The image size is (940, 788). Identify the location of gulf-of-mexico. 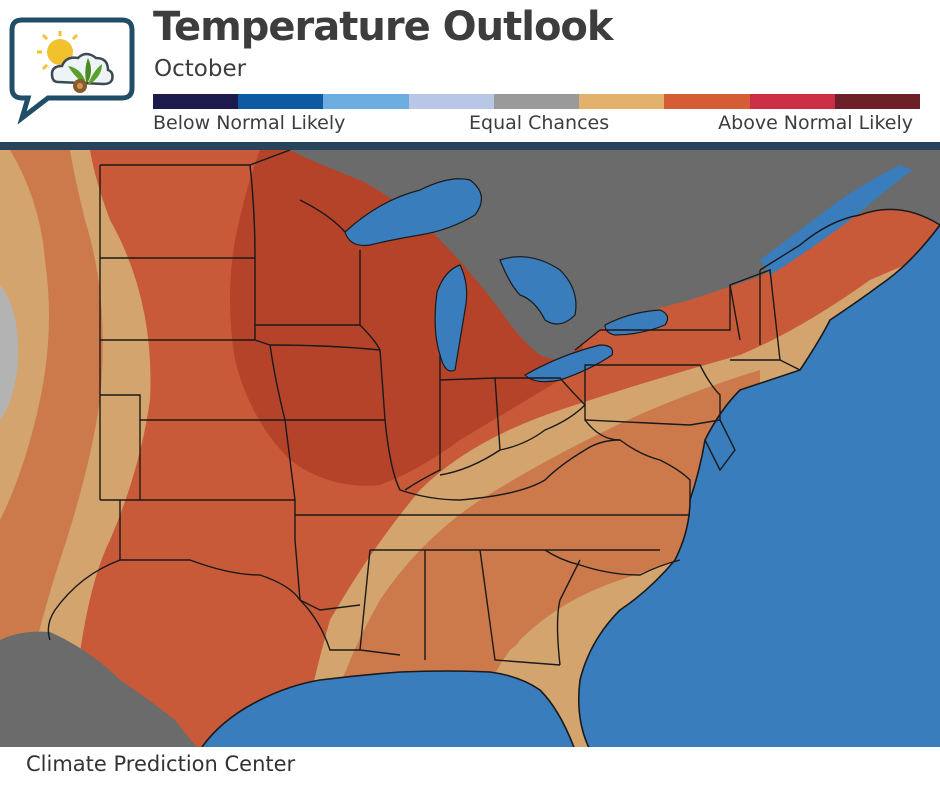
(388, 709).